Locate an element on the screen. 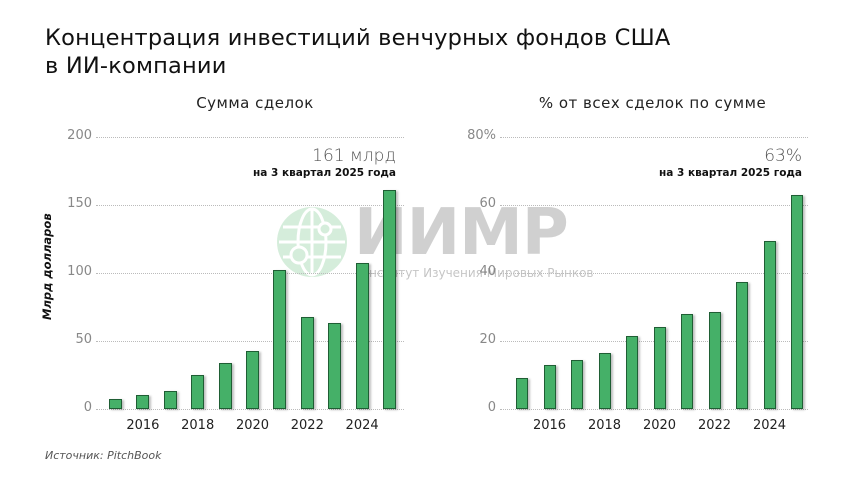  chart-title: % от всех сделок по сумме is located at coordinates (652, 103).